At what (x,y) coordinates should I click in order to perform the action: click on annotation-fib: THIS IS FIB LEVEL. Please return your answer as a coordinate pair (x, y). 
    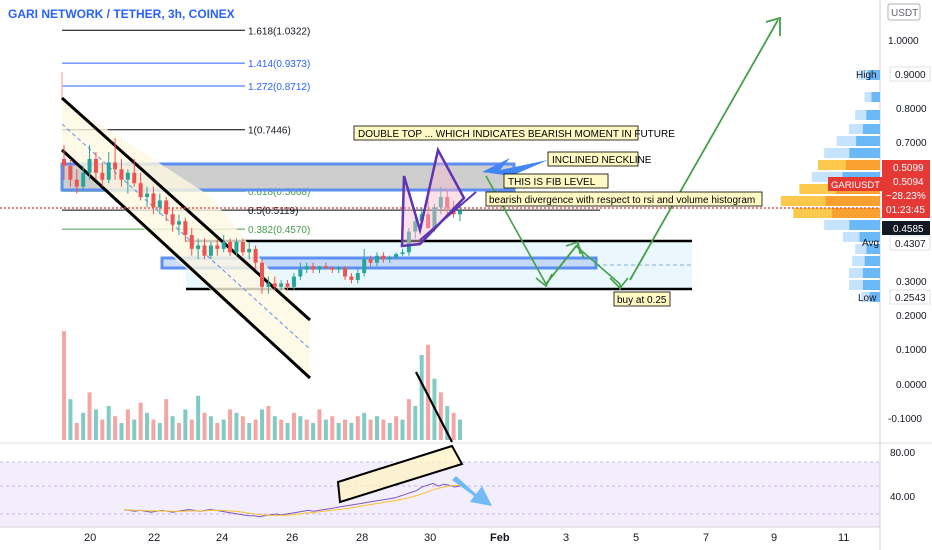
    Looking at the image, I should click on (556, 181).